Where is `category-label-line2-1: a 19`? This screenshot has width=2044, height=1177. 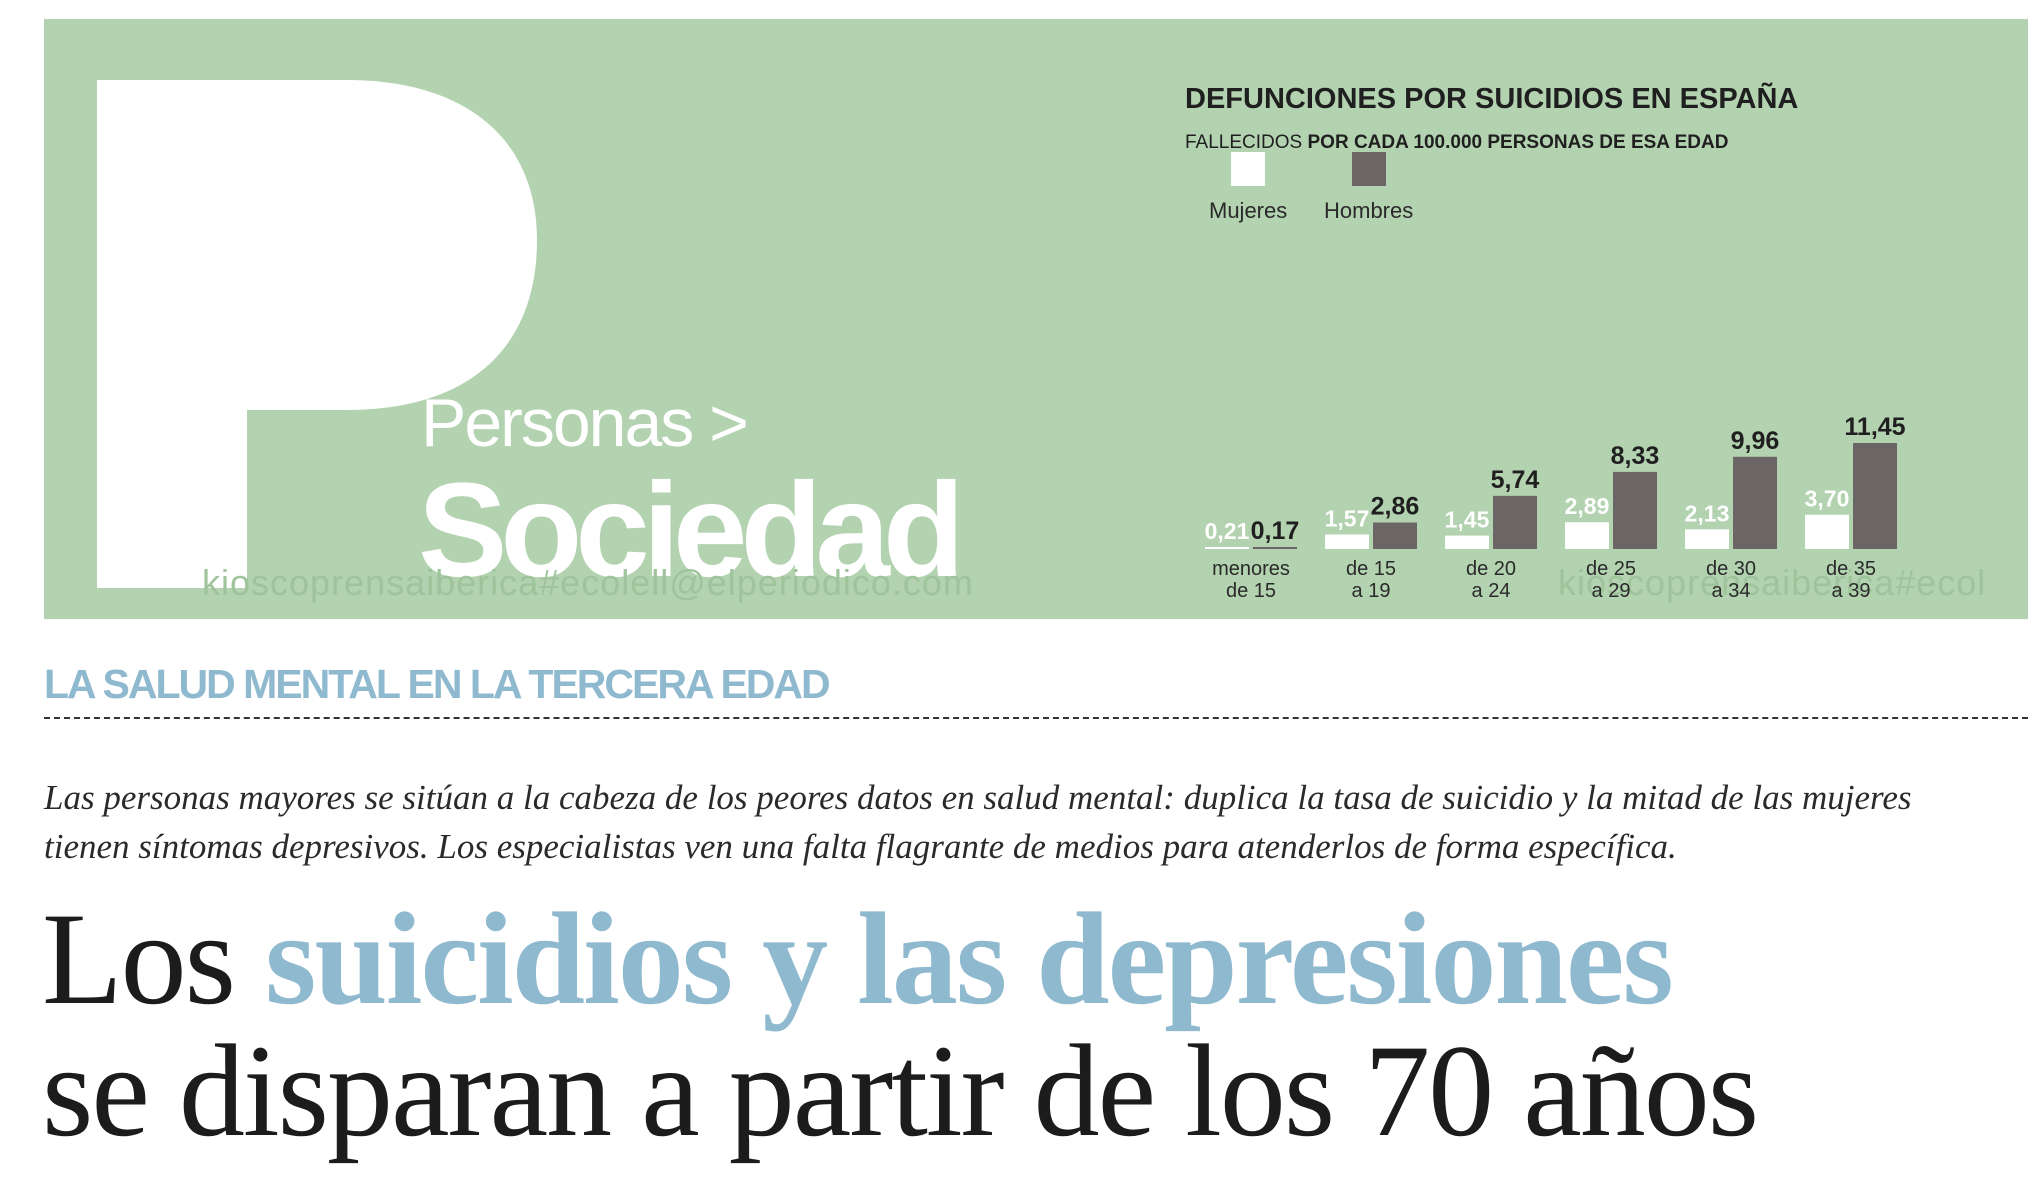 category-label-line2-1: a 19 is located at coordinates (1371, 591).